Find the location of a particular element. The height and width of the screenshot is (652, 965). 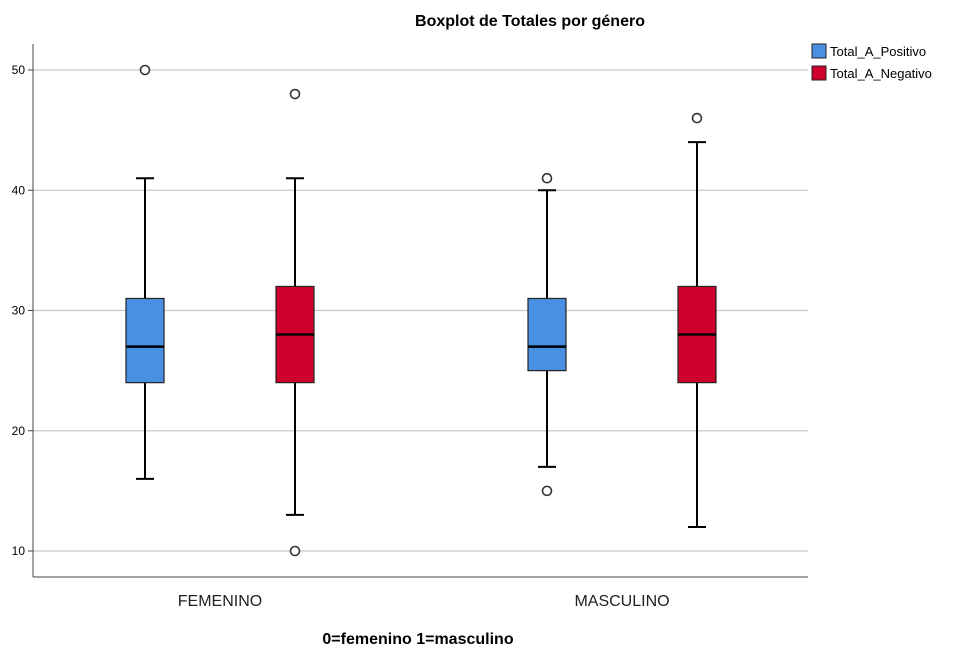

legend-label: Total_A_Positivo is located at coordinates (878, 51).